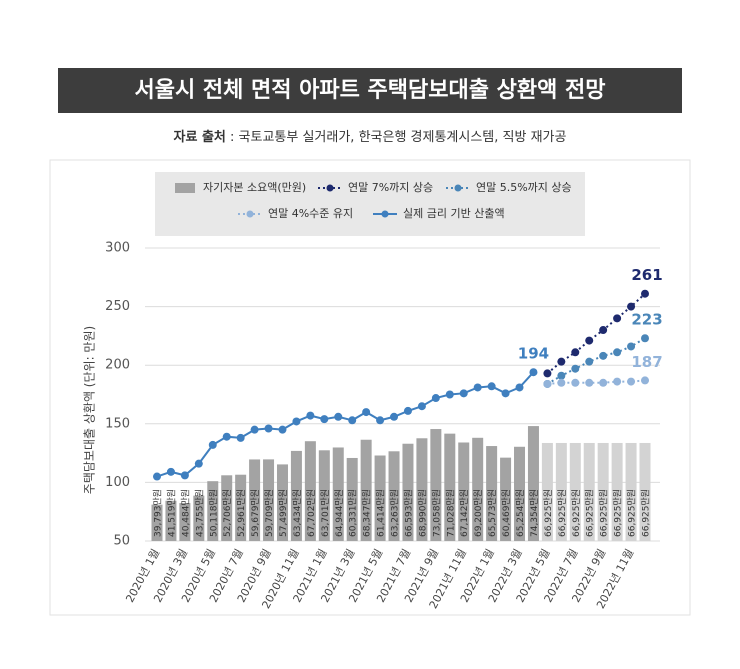 Image resolution: width=740 pixels, height=669 pixels. I want to click on bar-value-label: 68,990만원, so click(422, 513).